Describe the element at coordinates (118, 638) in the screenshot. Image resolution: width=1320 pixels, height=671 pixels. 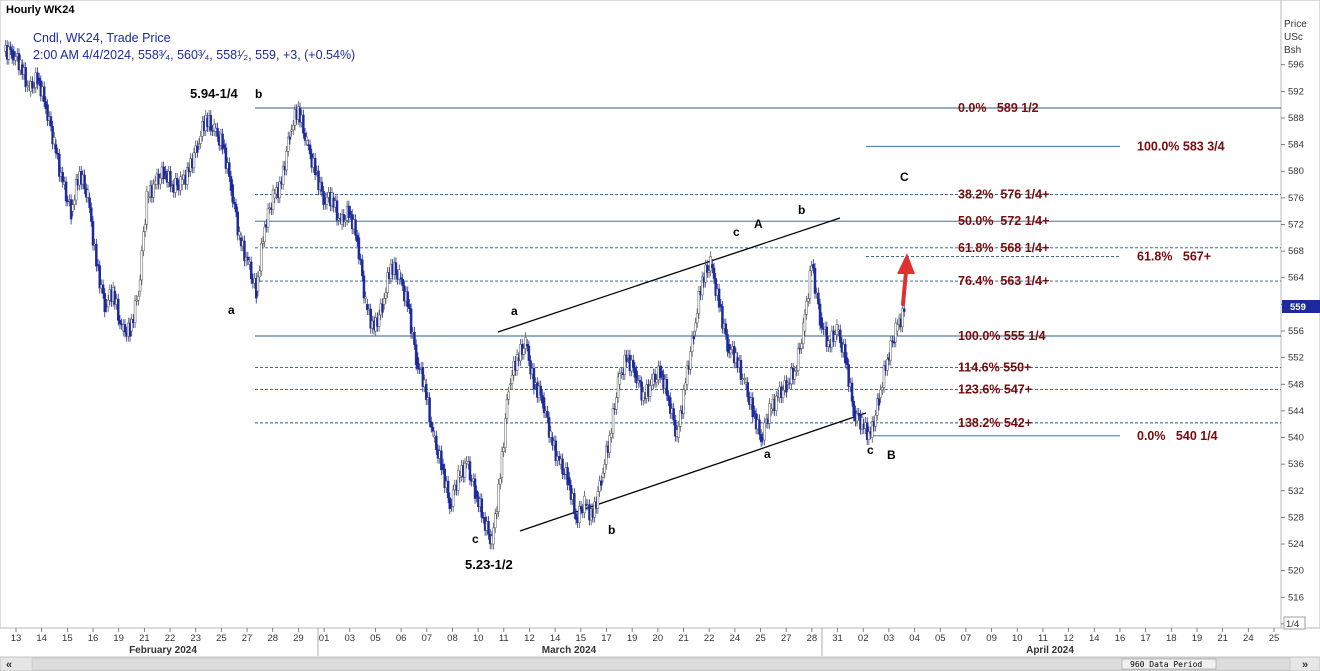
I see `x-tick-label: 19` at that location.